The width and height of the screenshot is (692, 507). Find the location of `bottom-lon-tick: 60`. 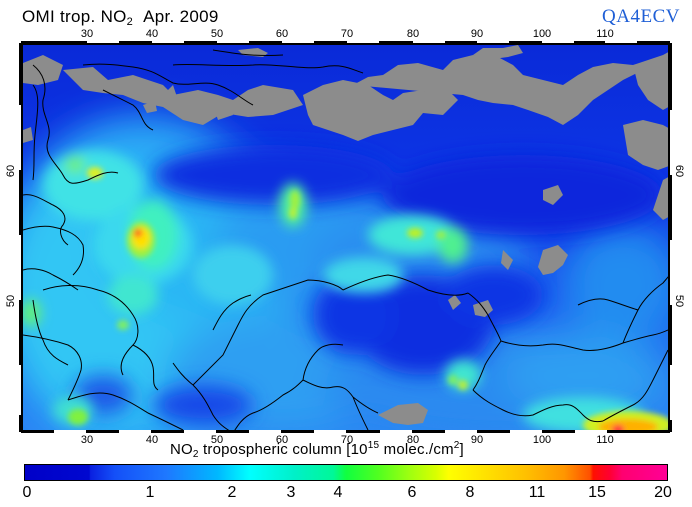

bottom-lon-tick: 60 is located at coordinates (282, 440).